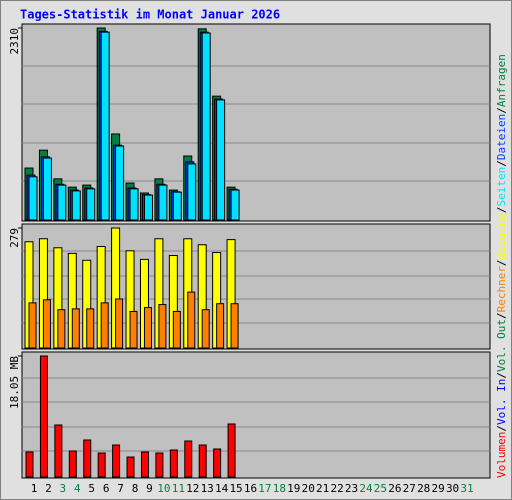 This screenshot has height=500, width=512. I want to click on x-tick-label: 2, so click(48, 488).